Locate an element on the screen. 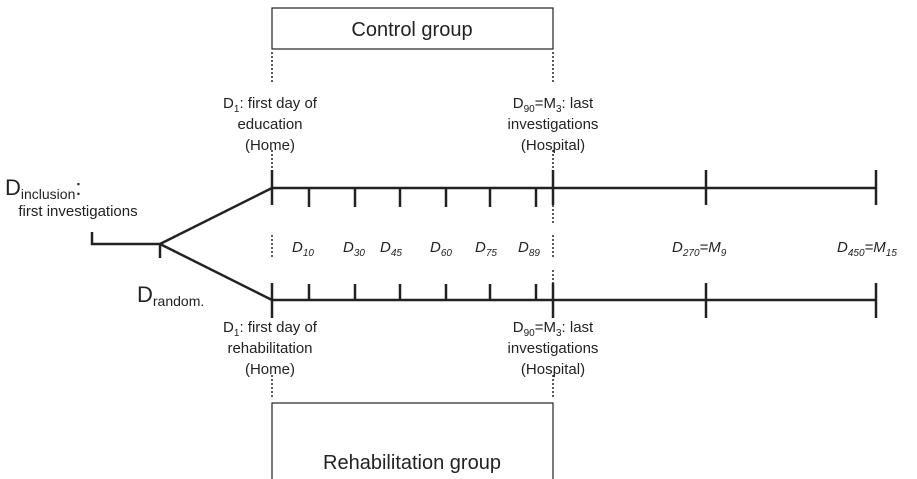 This screenshot has width=917, height=479. inclusion-label: Dinclusion: is located at coordinates (43, 188).